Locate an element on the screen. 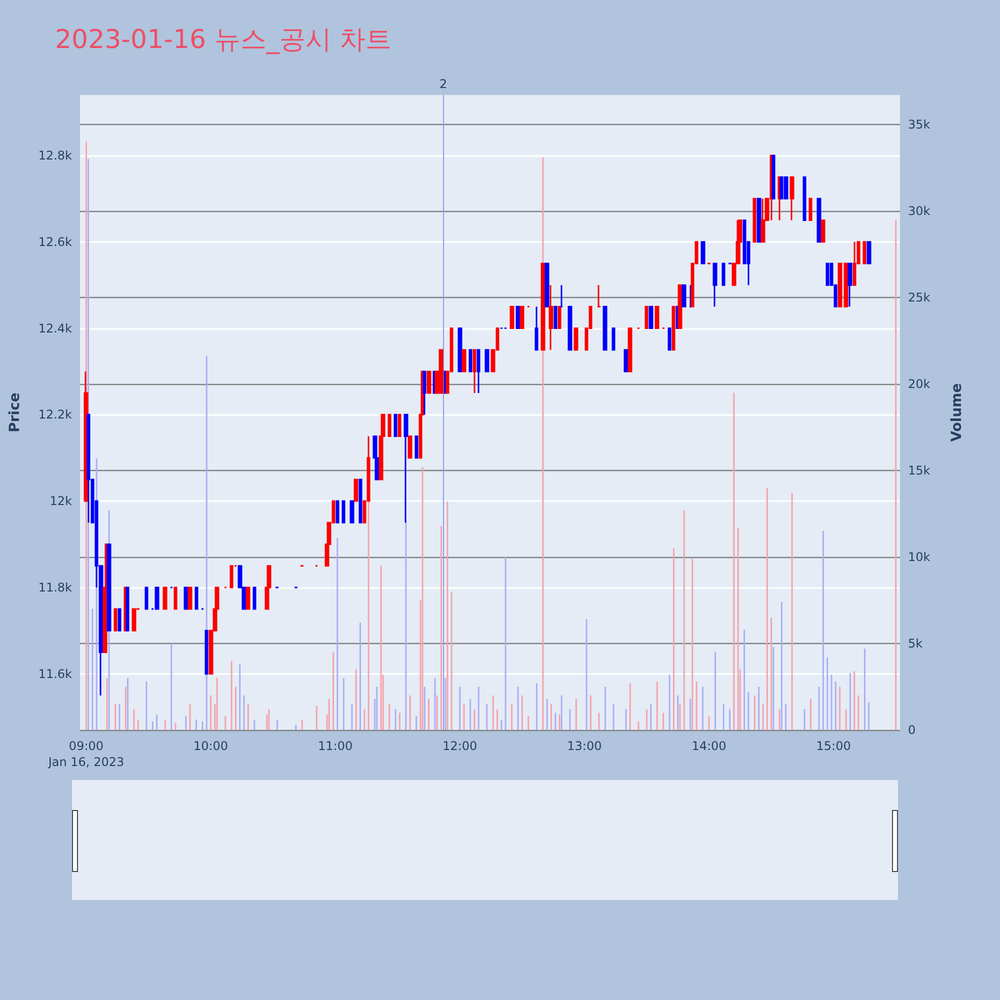  x-tick-label: 14:00 is located at coordinates (709, 746).